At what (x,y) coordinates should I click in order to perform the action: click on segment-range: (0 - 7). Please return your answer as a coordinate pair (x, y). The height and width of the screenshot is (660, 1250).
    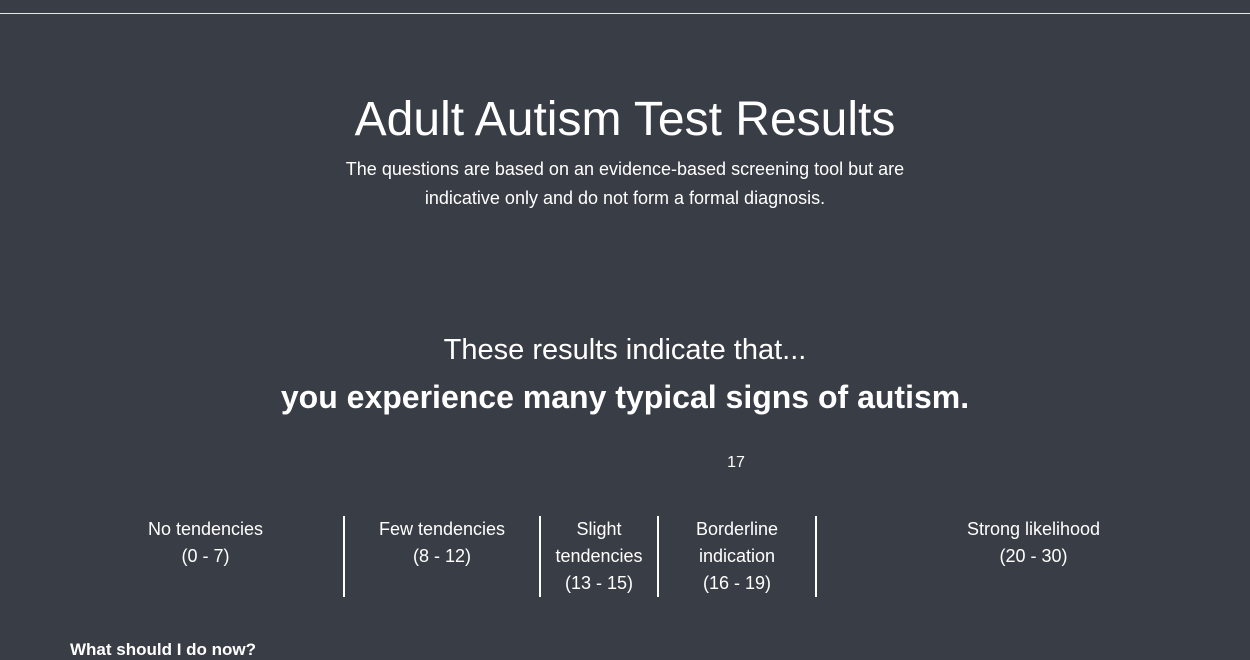
    Looking at the image, I should click on (205, 556).